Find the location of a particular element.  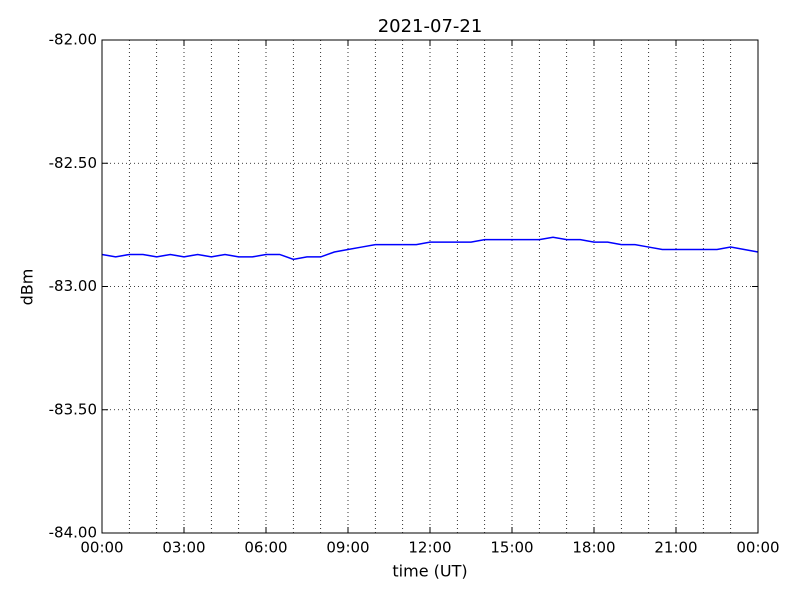

chart-title: 2021-07-21 is located at coordinates (430, 26).